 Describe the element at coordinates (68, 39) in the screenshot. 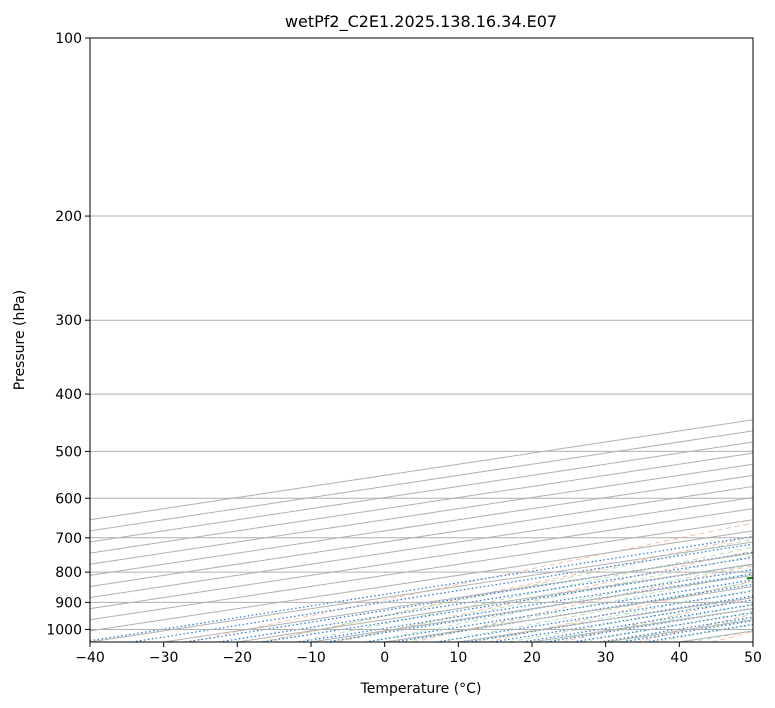

I see `y-tick-label: 100` at that location.